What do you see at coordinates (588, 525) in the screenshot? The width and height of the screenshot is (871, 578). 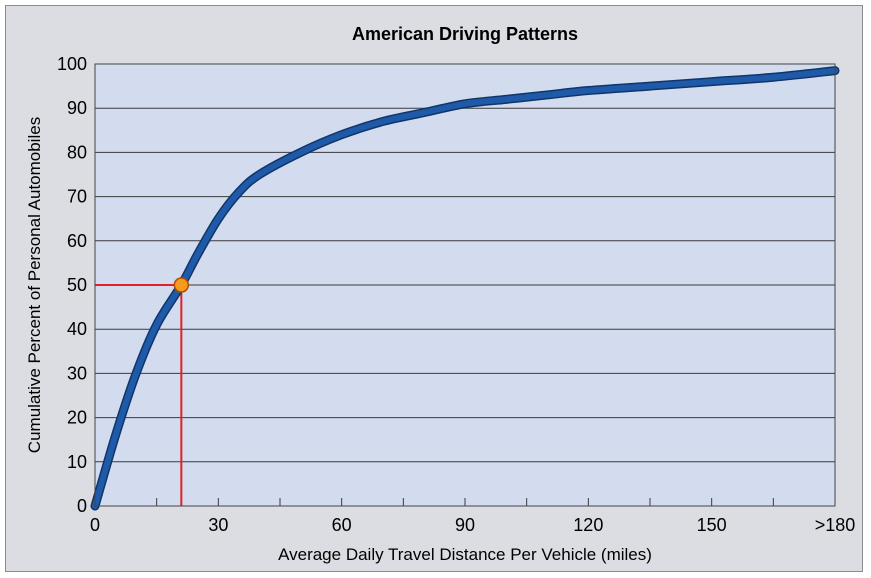 I see `x-tick-label-120: 120` at bounding box center [588, 525].